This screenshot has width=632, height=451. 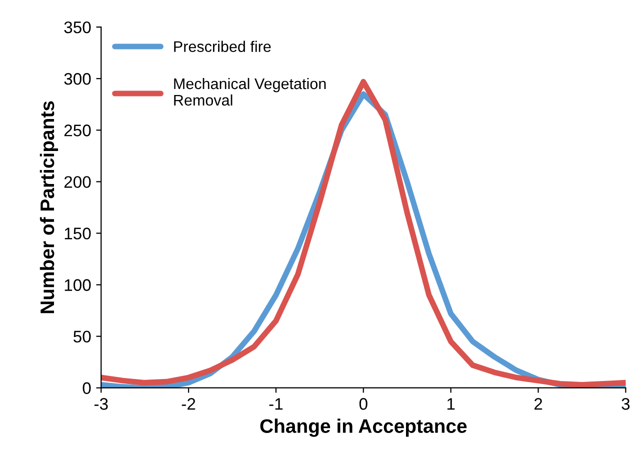 I want to click on y-axis-title: Number of Participants, so click(x=49, y=207).